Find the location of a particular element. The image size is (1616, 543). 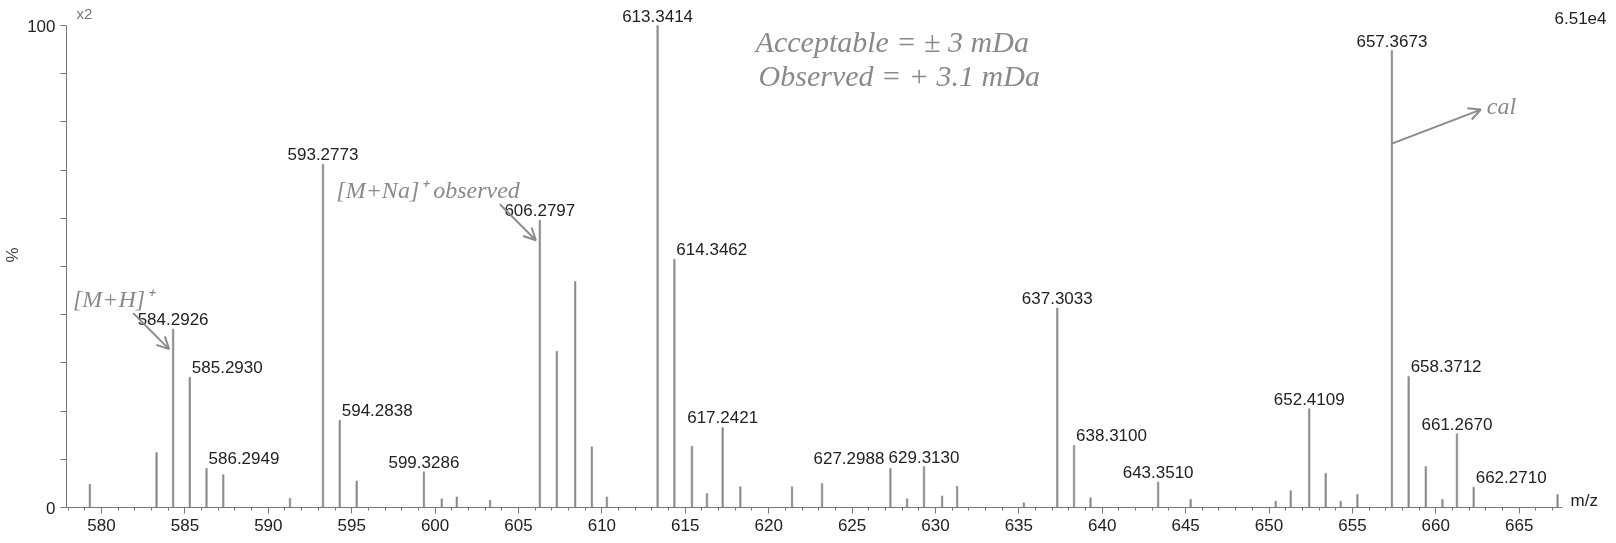

x-tick-label: 625 is located at coordinates (852, 525).